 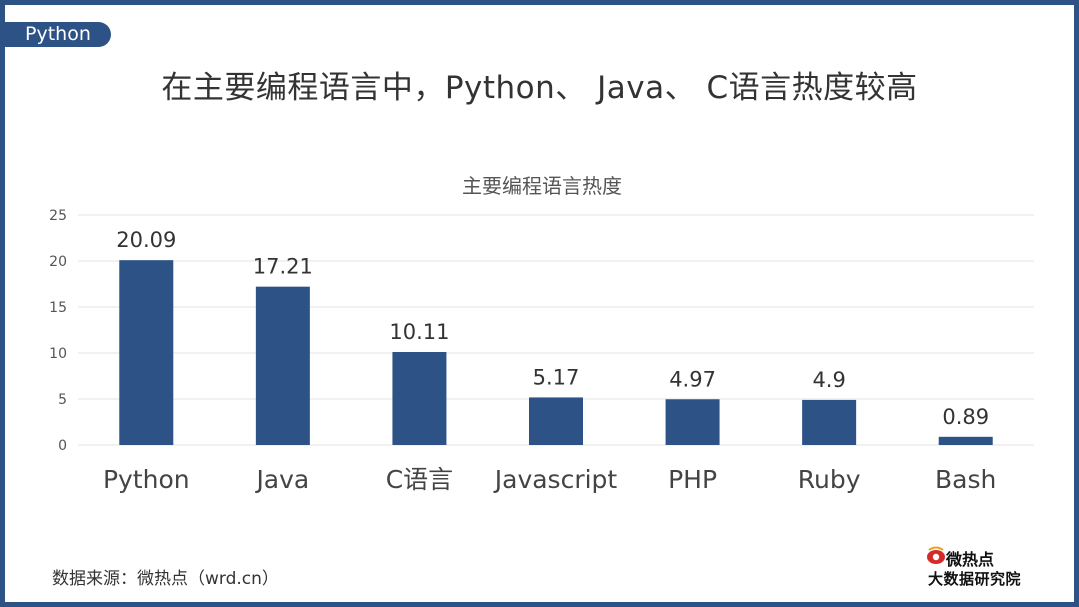 I want to click on y-tick-label: 15, so click(x=58, y=308).